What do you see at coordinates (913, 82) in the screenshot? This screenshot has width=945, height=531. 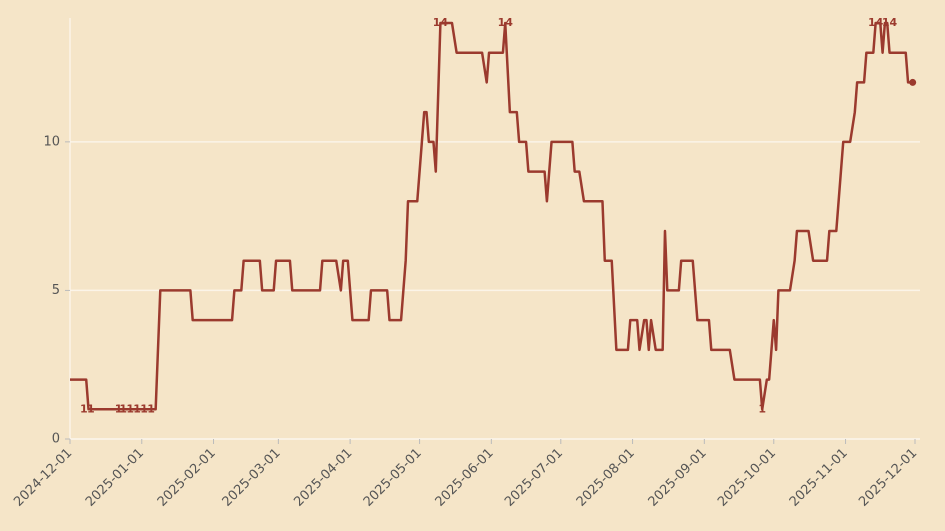 I see `end-point` at bounding box center [913, 82].